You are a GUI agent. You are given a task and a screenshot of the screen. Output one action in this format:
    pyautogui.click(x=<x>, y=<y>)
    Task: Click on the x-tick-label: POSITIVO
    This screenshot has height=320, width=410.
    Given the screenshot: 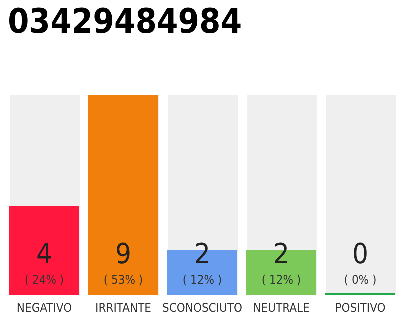 What is the action you would take?
    pyautogui.click(x=360, y=308)
    